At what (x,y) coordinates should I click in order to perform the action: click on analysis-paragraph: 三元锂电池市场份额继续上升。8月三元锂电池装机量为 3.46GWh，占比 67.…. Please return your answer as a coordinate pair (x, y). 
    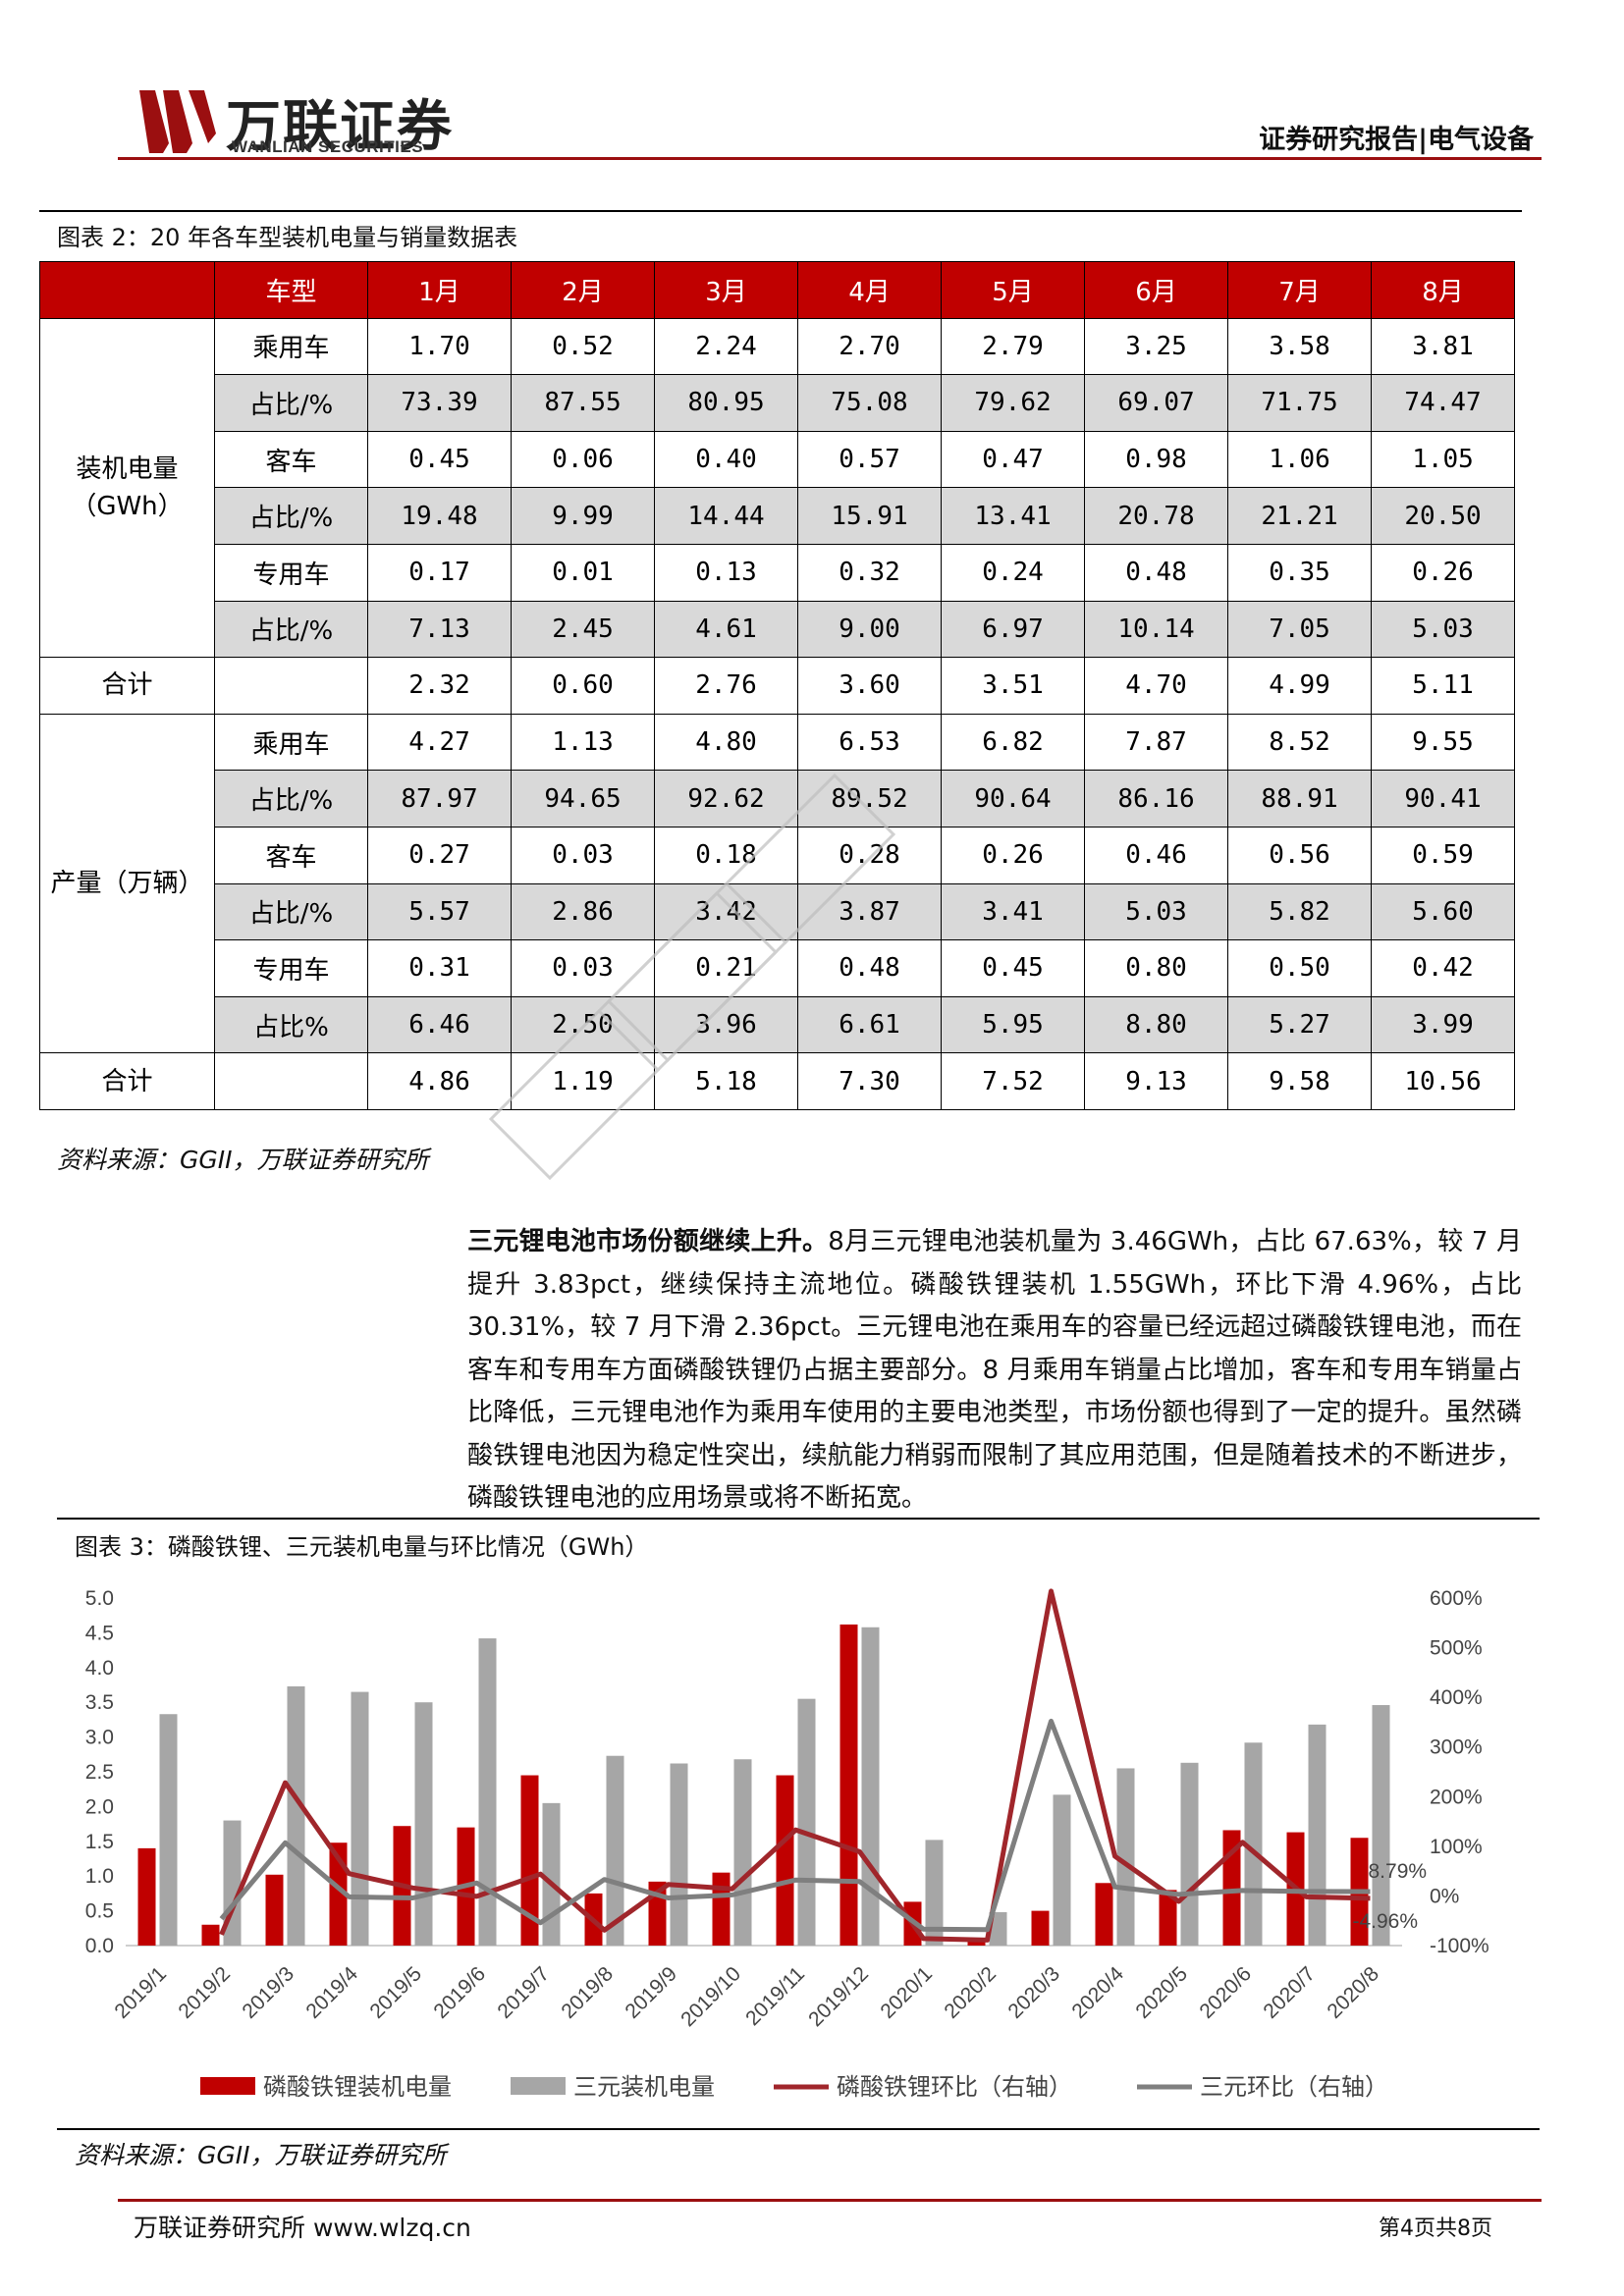
    Looking at the image, I should click on (994, 1371).